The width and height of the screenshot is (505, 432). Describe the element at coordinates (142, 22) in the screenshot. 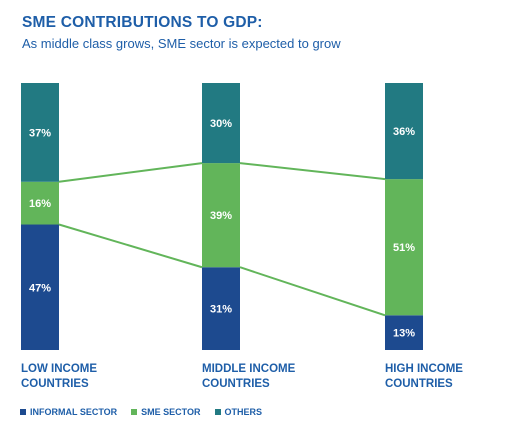

I see `chart-title: SME CONTRIBUTIONS TO GDP:` at that location.